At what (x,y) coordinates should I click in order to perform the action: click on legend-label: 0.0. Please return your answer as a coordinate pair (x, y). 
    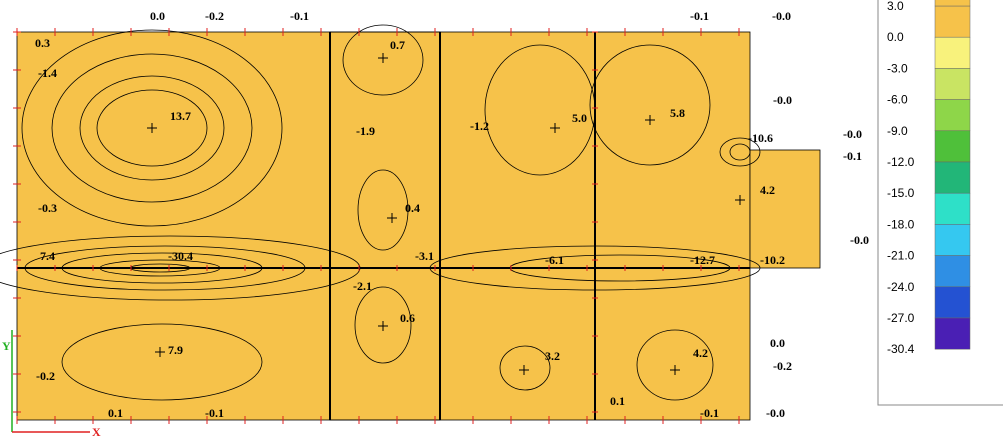
    Looking at the image, I should click on (895, 37).